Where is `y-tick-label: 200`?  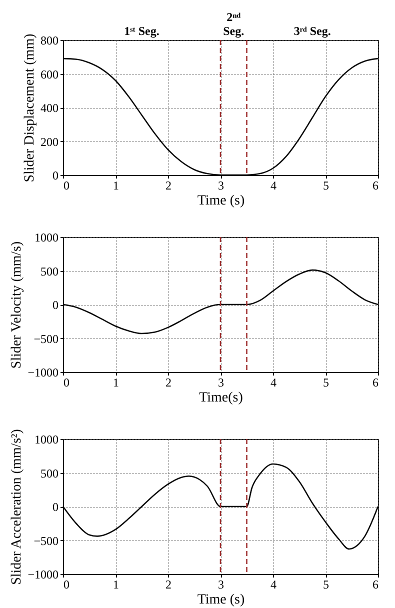 y-tick-label: 200 is located at coordinates (49, 141).